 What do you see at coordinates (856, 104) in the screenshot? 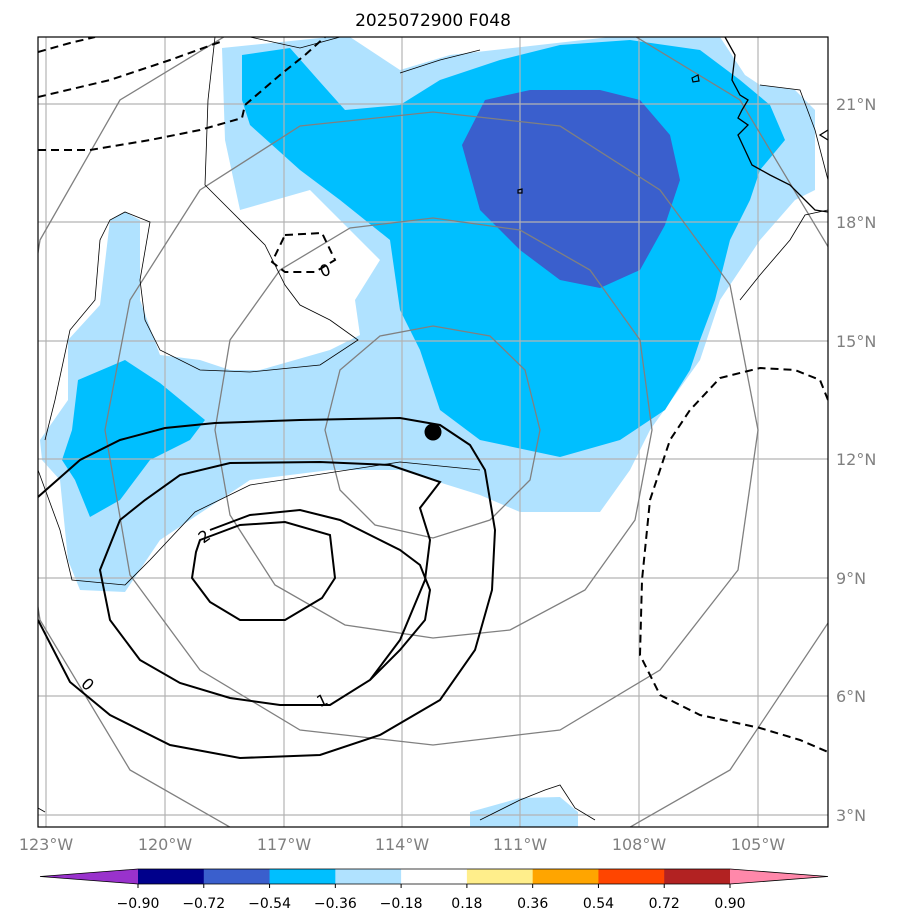
I see `lat-label: 21°N` at bounding box center [856, 104].